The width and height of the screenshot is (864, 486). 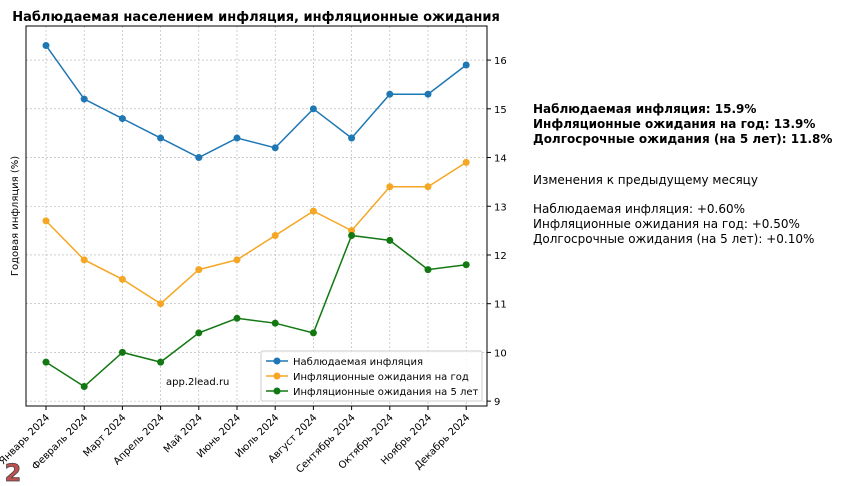 What do you see at coordinates (500, 207) in the screenshot?
I see `y-tick-label: 13` at bounding box center [500, 207].